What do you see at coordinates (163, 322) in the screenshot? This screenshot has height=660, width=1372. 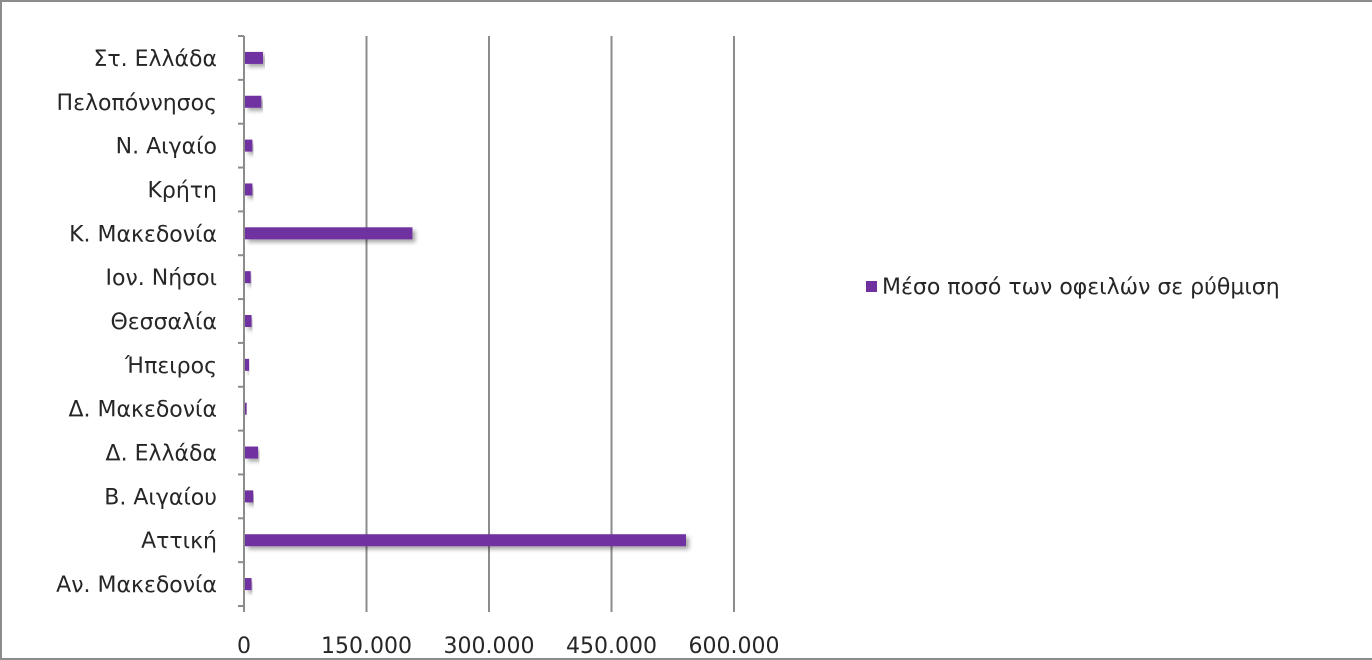 I see `y-tick-label-6: Θεσσαλία` at bounding box center [163, 322].